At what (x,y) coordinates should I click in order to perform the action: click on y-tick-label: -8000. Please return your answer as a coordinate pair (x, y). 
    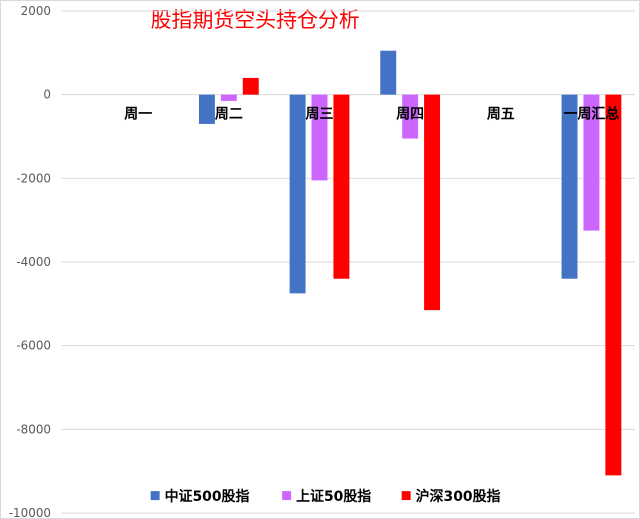
    Looking at the image, I should click on (33, 429).